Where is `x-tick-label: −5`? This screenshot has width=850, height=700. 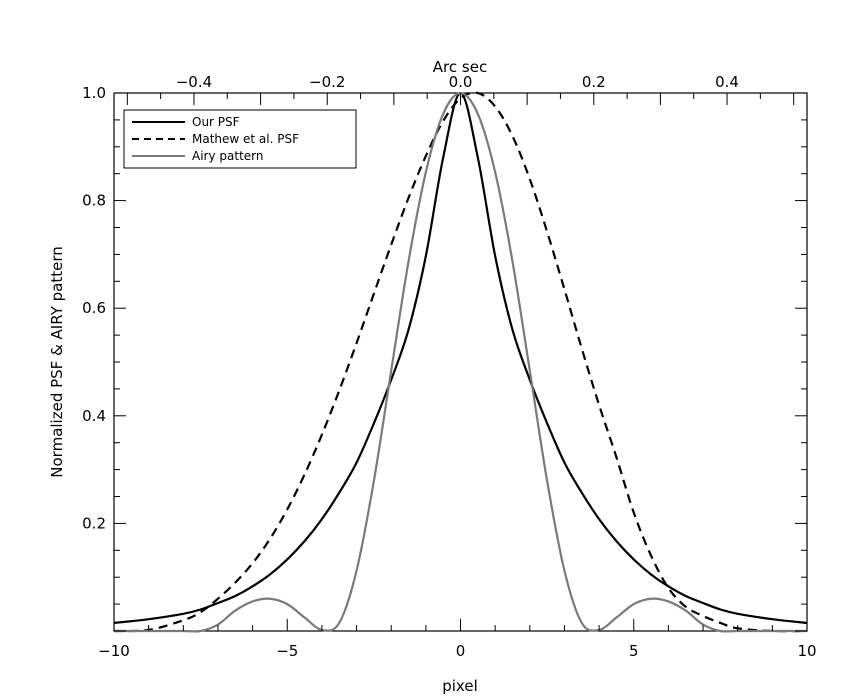 x-tick-label: −5 is located at coordinates (287, 651).